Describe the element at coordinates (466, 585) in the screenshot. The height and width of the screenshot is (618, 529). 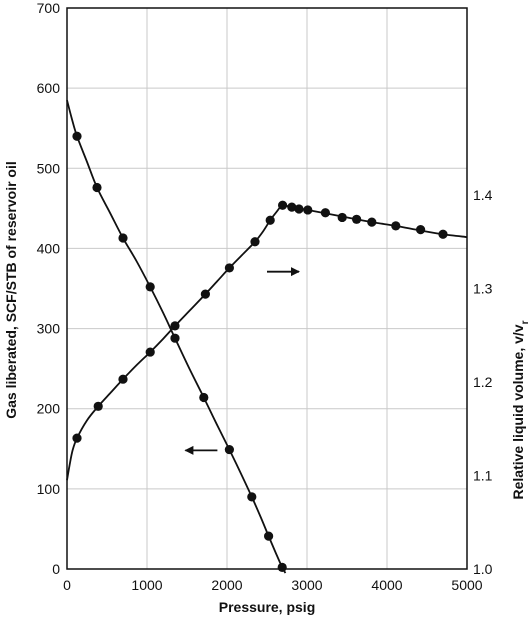
I see `x-tick-label: 5000` at that location.